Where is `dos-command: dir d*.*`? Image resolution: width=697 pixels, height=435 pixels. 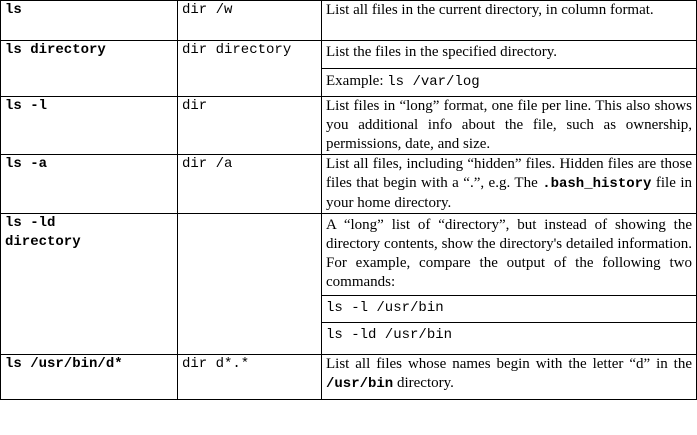
dos-command: dir d*.* is located at coordinates (249, 377).